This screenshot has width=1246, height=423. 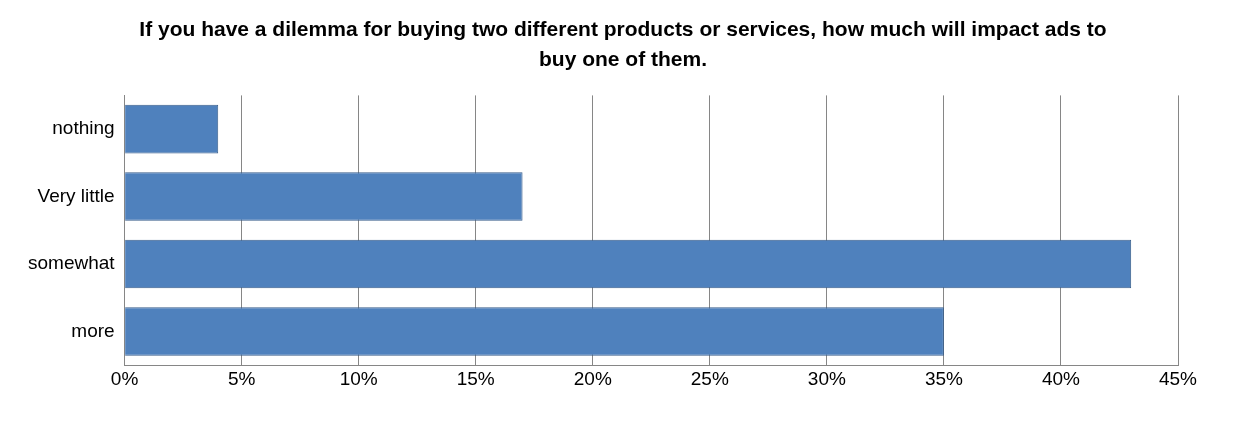 What do you see at coordinates (709, 378) in the screenshot?
I see `x-tick-label: 25%` at bounding box center [709, 378].